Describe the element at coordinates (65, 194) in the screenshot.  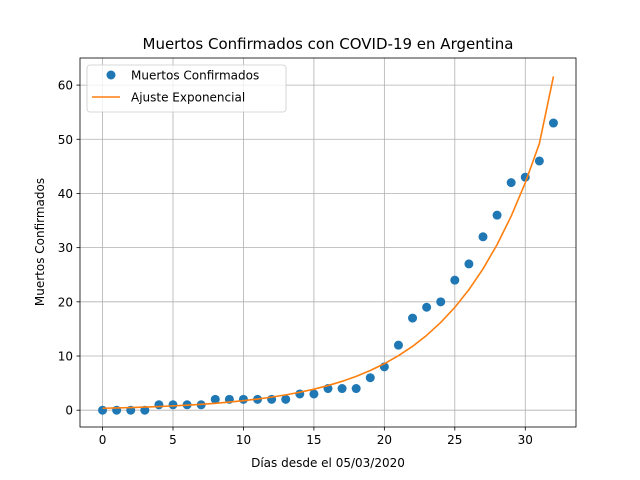
I see `y-tick-label: 40` at that location.